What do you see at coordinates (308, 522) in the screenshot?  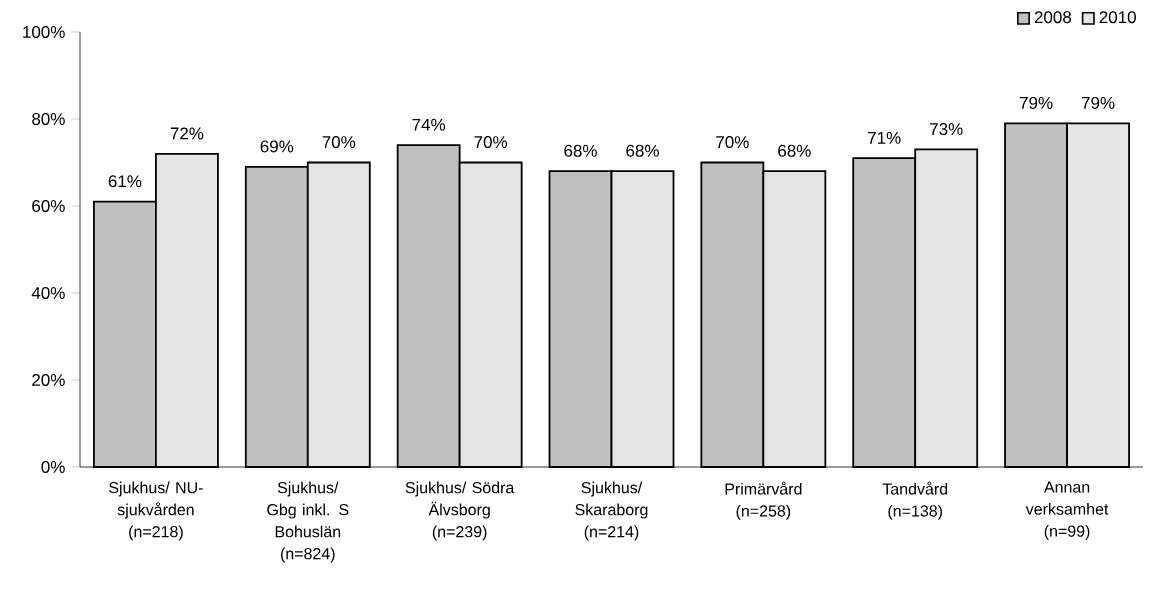 I see `x-tick-label: Sjukhus/ Gbg inkl. S Bohuslän (n=824)` at bounding box center [308, 522].